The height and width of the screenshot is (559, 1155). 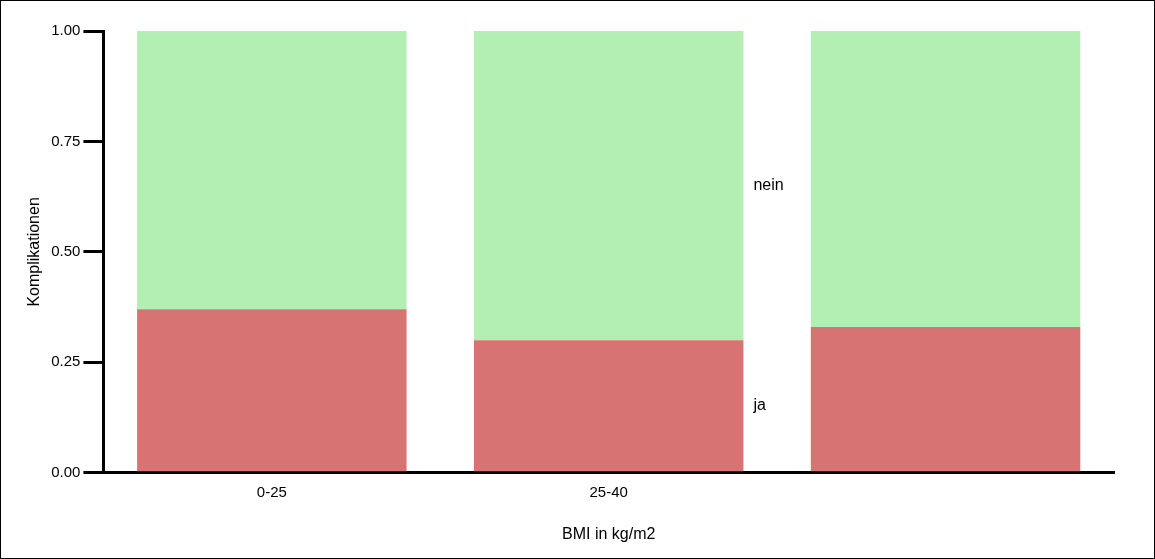 I want to click on x-tick-label: 25-40, so click(x=608, y=491).